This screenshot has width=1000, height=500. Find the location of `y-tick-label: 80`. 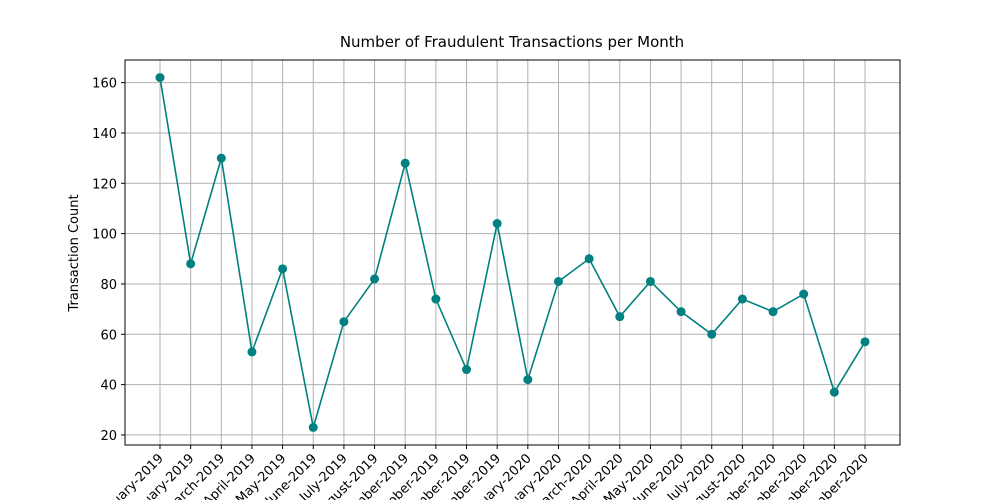

y-tick-label: 80 is located at coordinates (108, 285).